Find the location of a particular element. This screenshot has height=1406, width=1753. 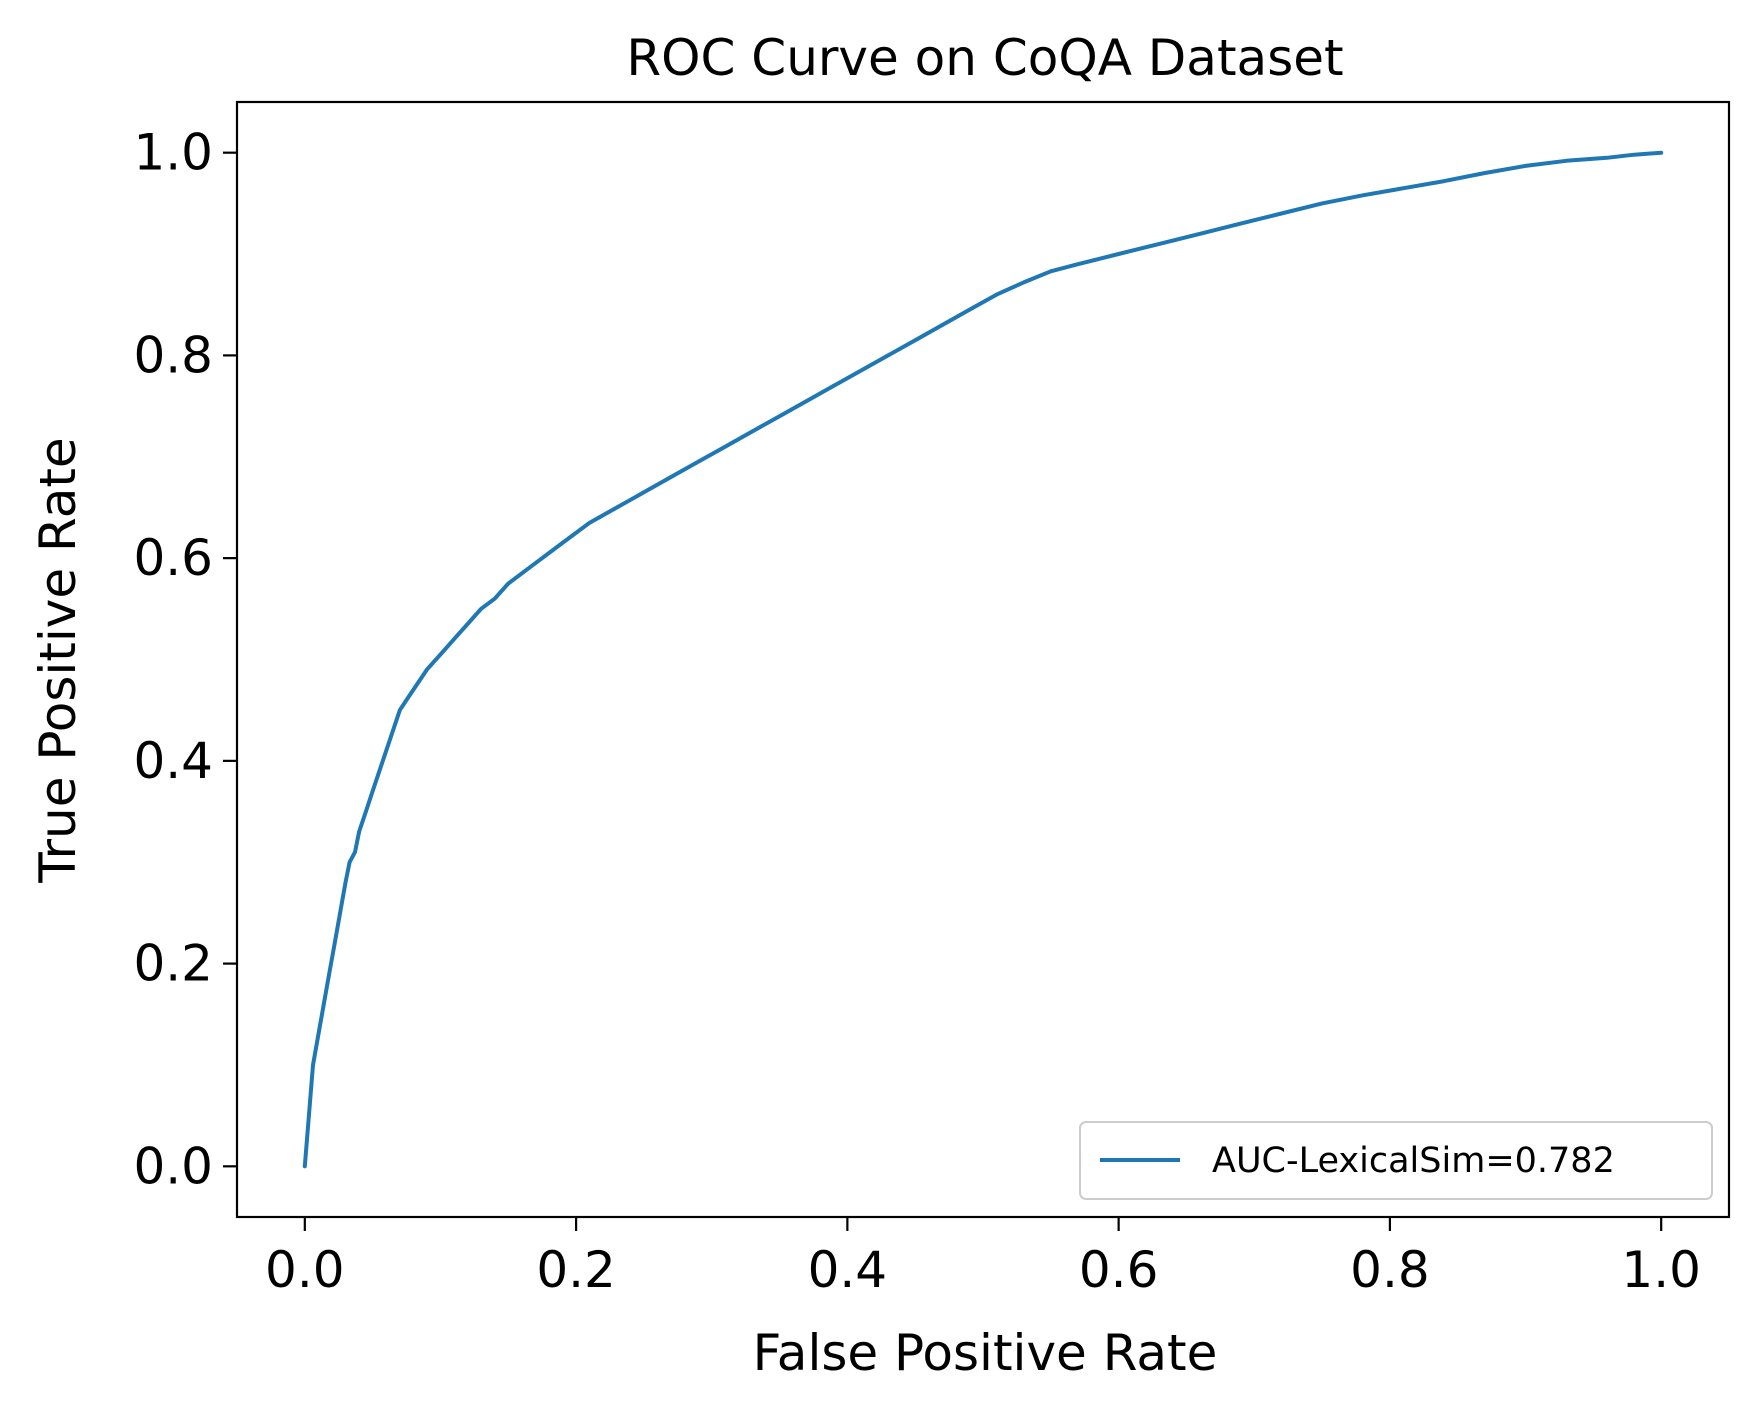

y-tick-label: 0.6 is located at coordinates (173, 558).